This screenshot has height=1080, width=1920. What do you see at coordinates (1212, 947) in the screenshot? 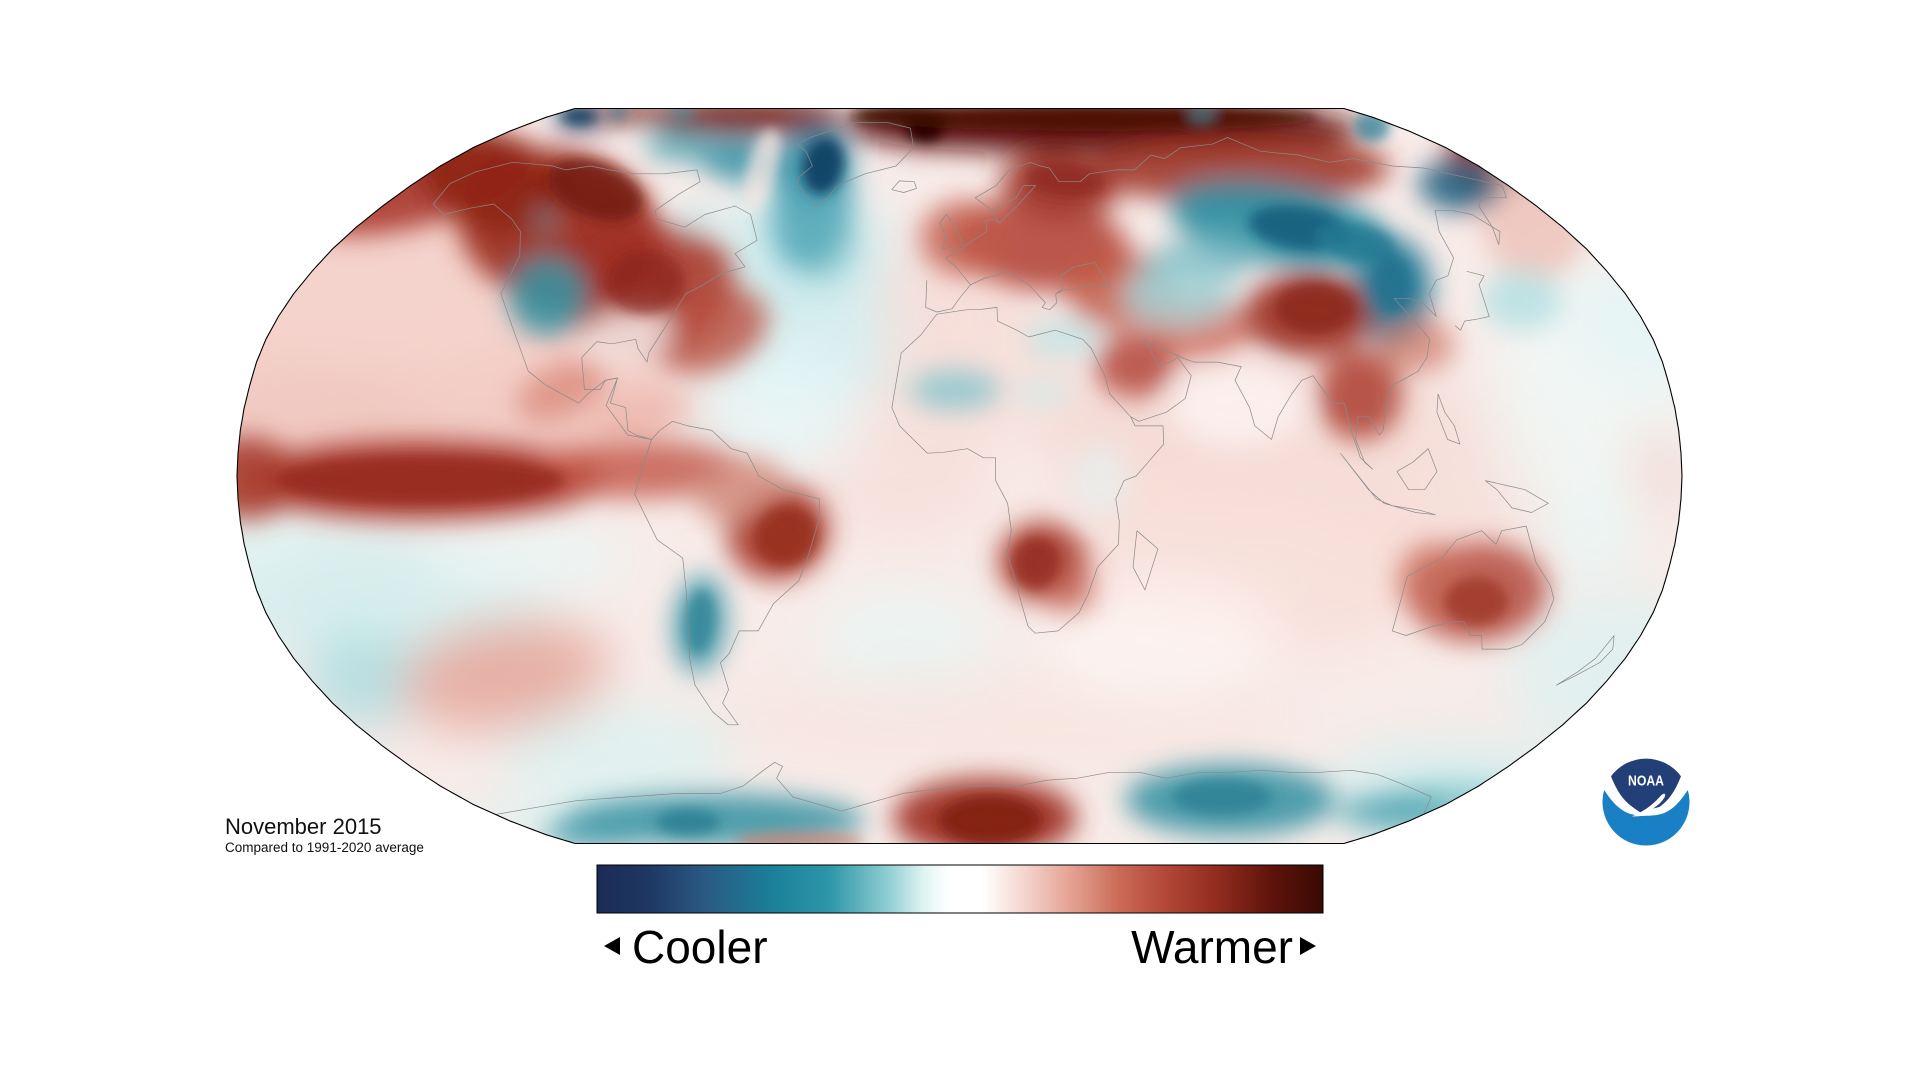
I see `svg-text: Warmer` at bounding box center [1212, 947].